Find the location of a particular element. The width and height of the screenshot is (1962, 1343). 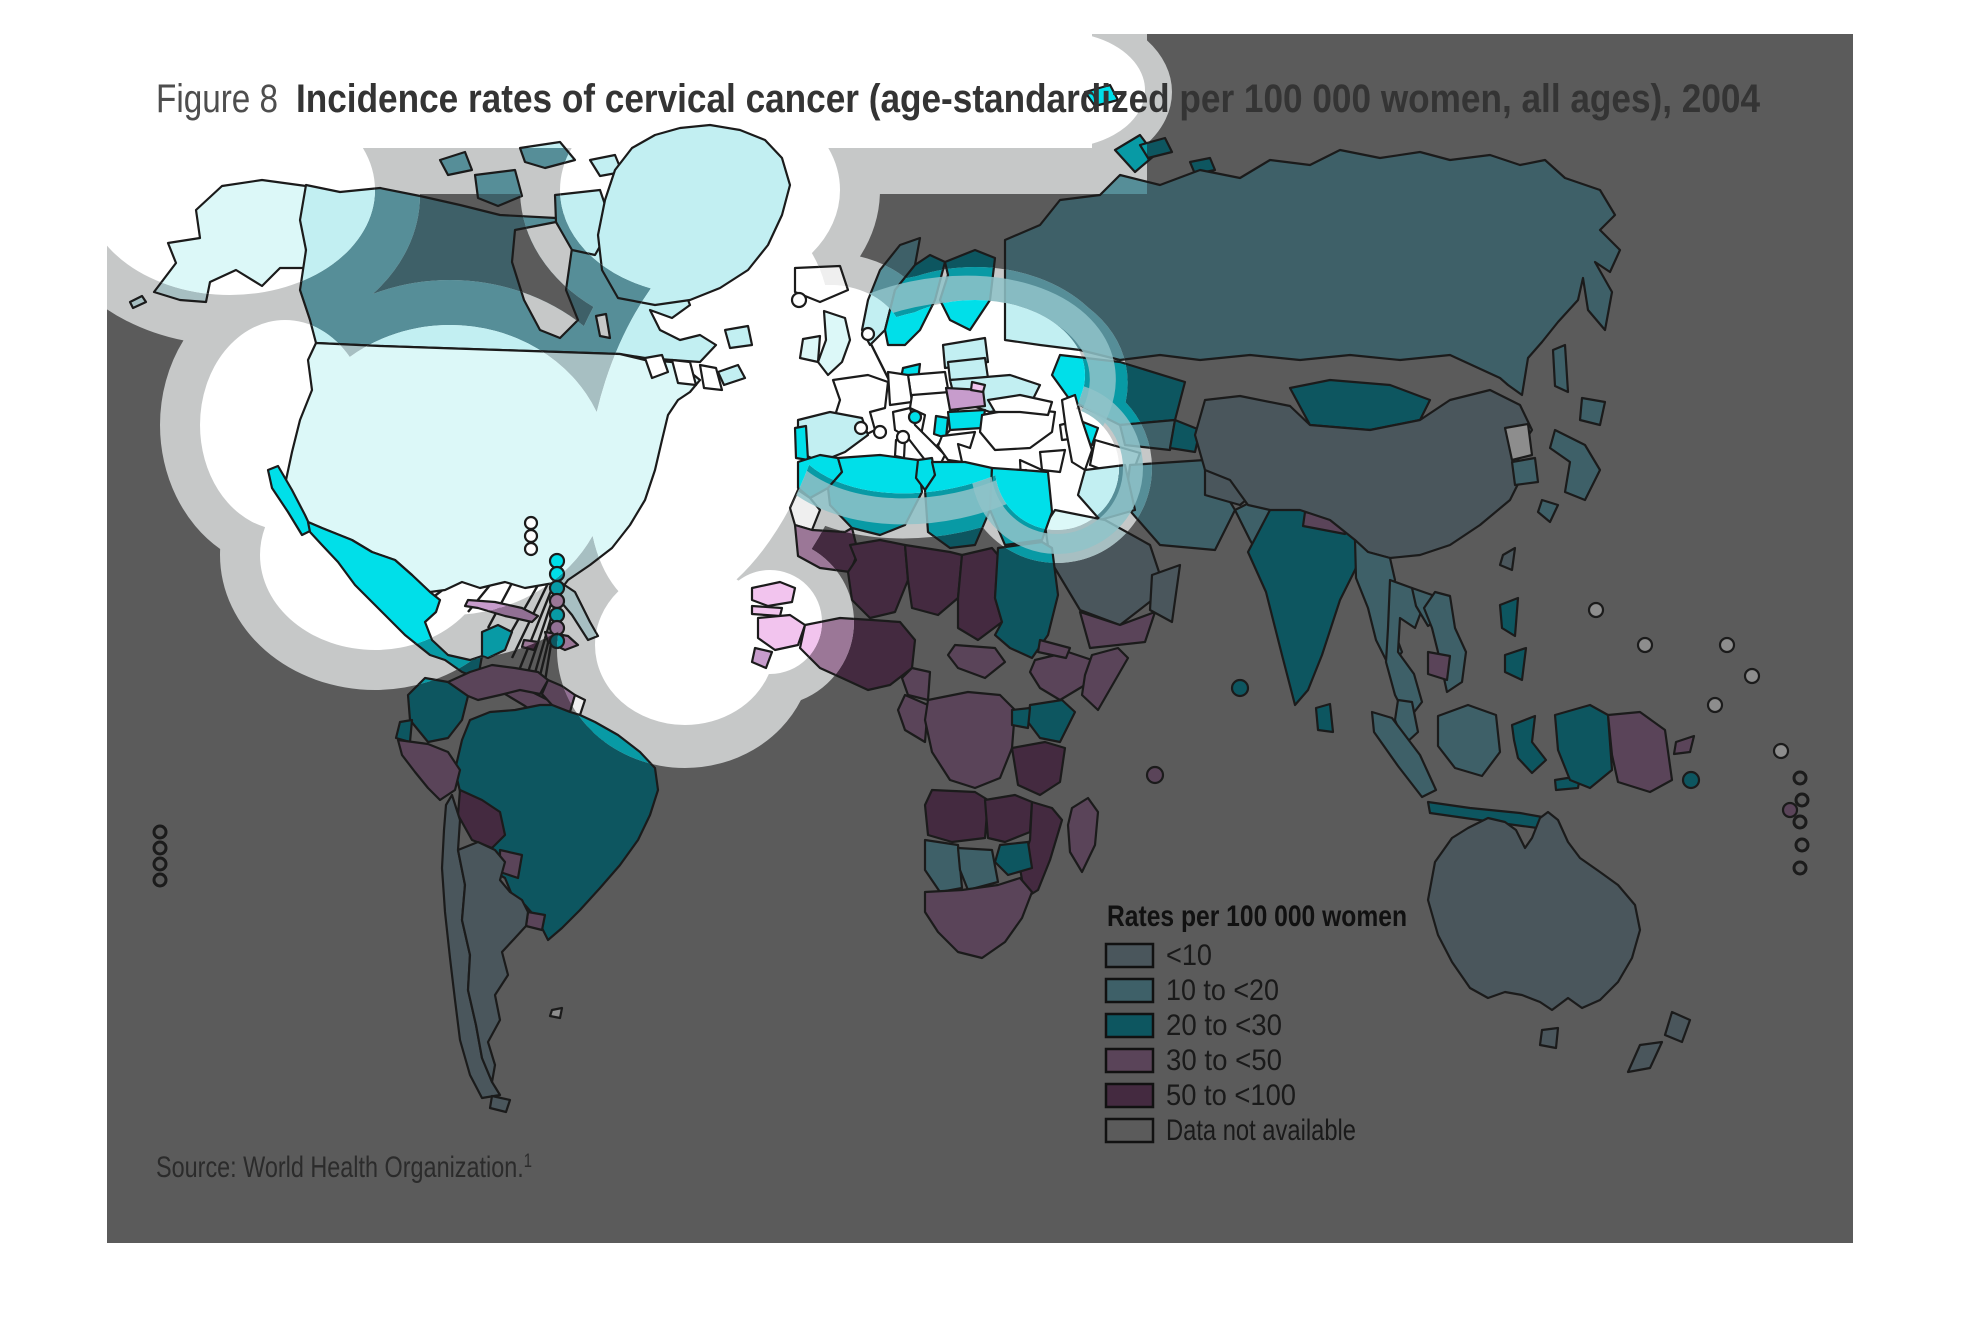

svg-text: <10 is located at coordinates (1189, 955).